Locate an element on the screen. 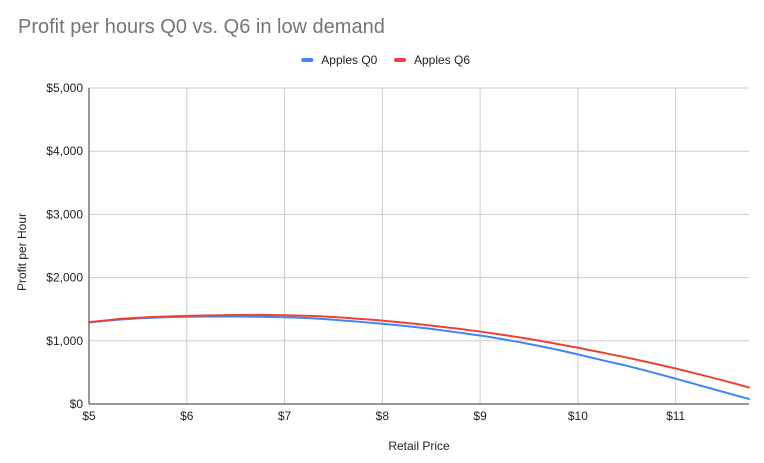 The height and width of the screenshot is (463, 764). legend-item-apples-q0: Apples Q0 is located at coordinates (339, 60).